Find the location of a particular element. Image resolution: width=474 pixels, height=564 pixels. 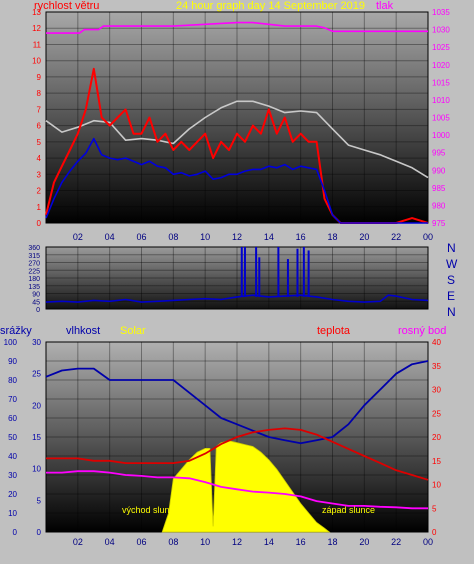

humidity-line is located at coordinates (237, 402).